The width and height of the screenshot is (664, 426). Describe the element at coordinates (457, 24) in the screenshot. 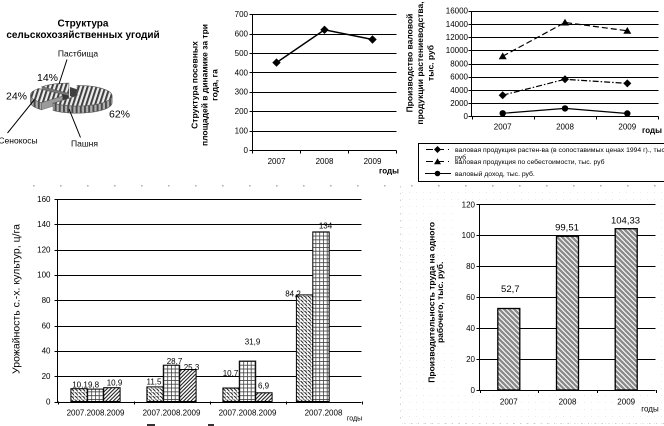

I see `svg-text: 14000` at that location.